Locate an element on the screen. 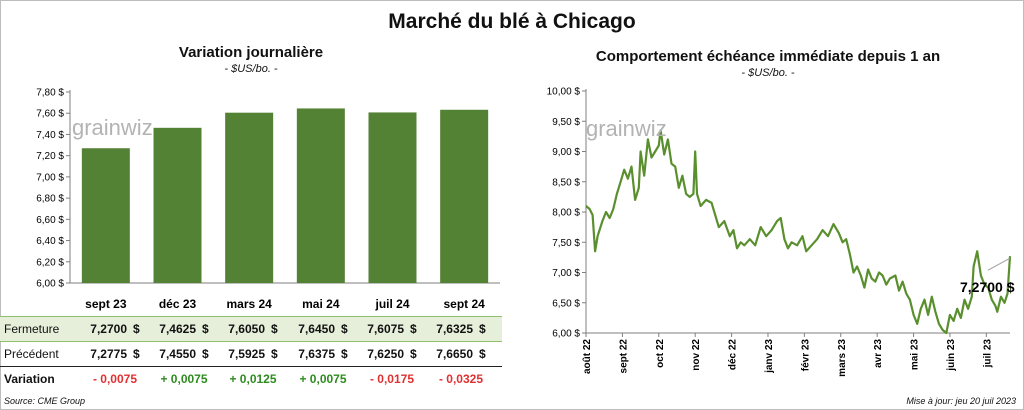  table-cell: 7,5925 $ is located at coordinates (253, 354).